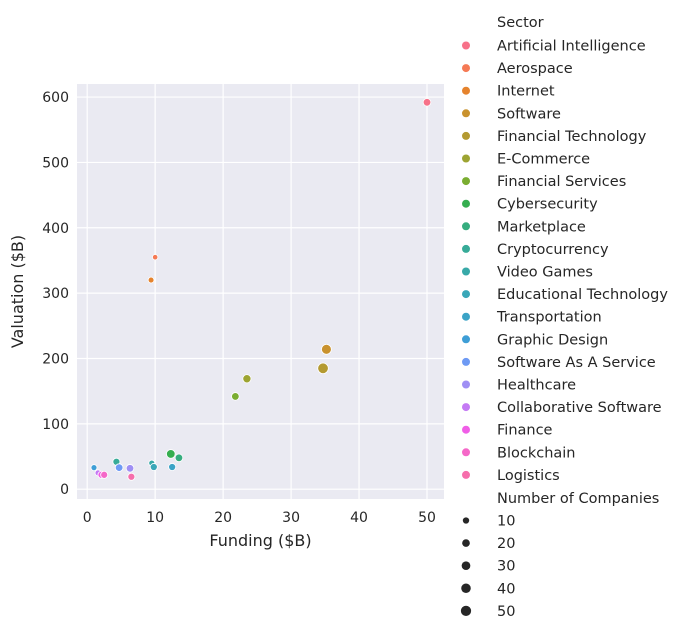 The image size is (690, 635). Describe the element at coordinates (576, 363) in the screenshot. I see `legend-label: Software As A Service` at that location.